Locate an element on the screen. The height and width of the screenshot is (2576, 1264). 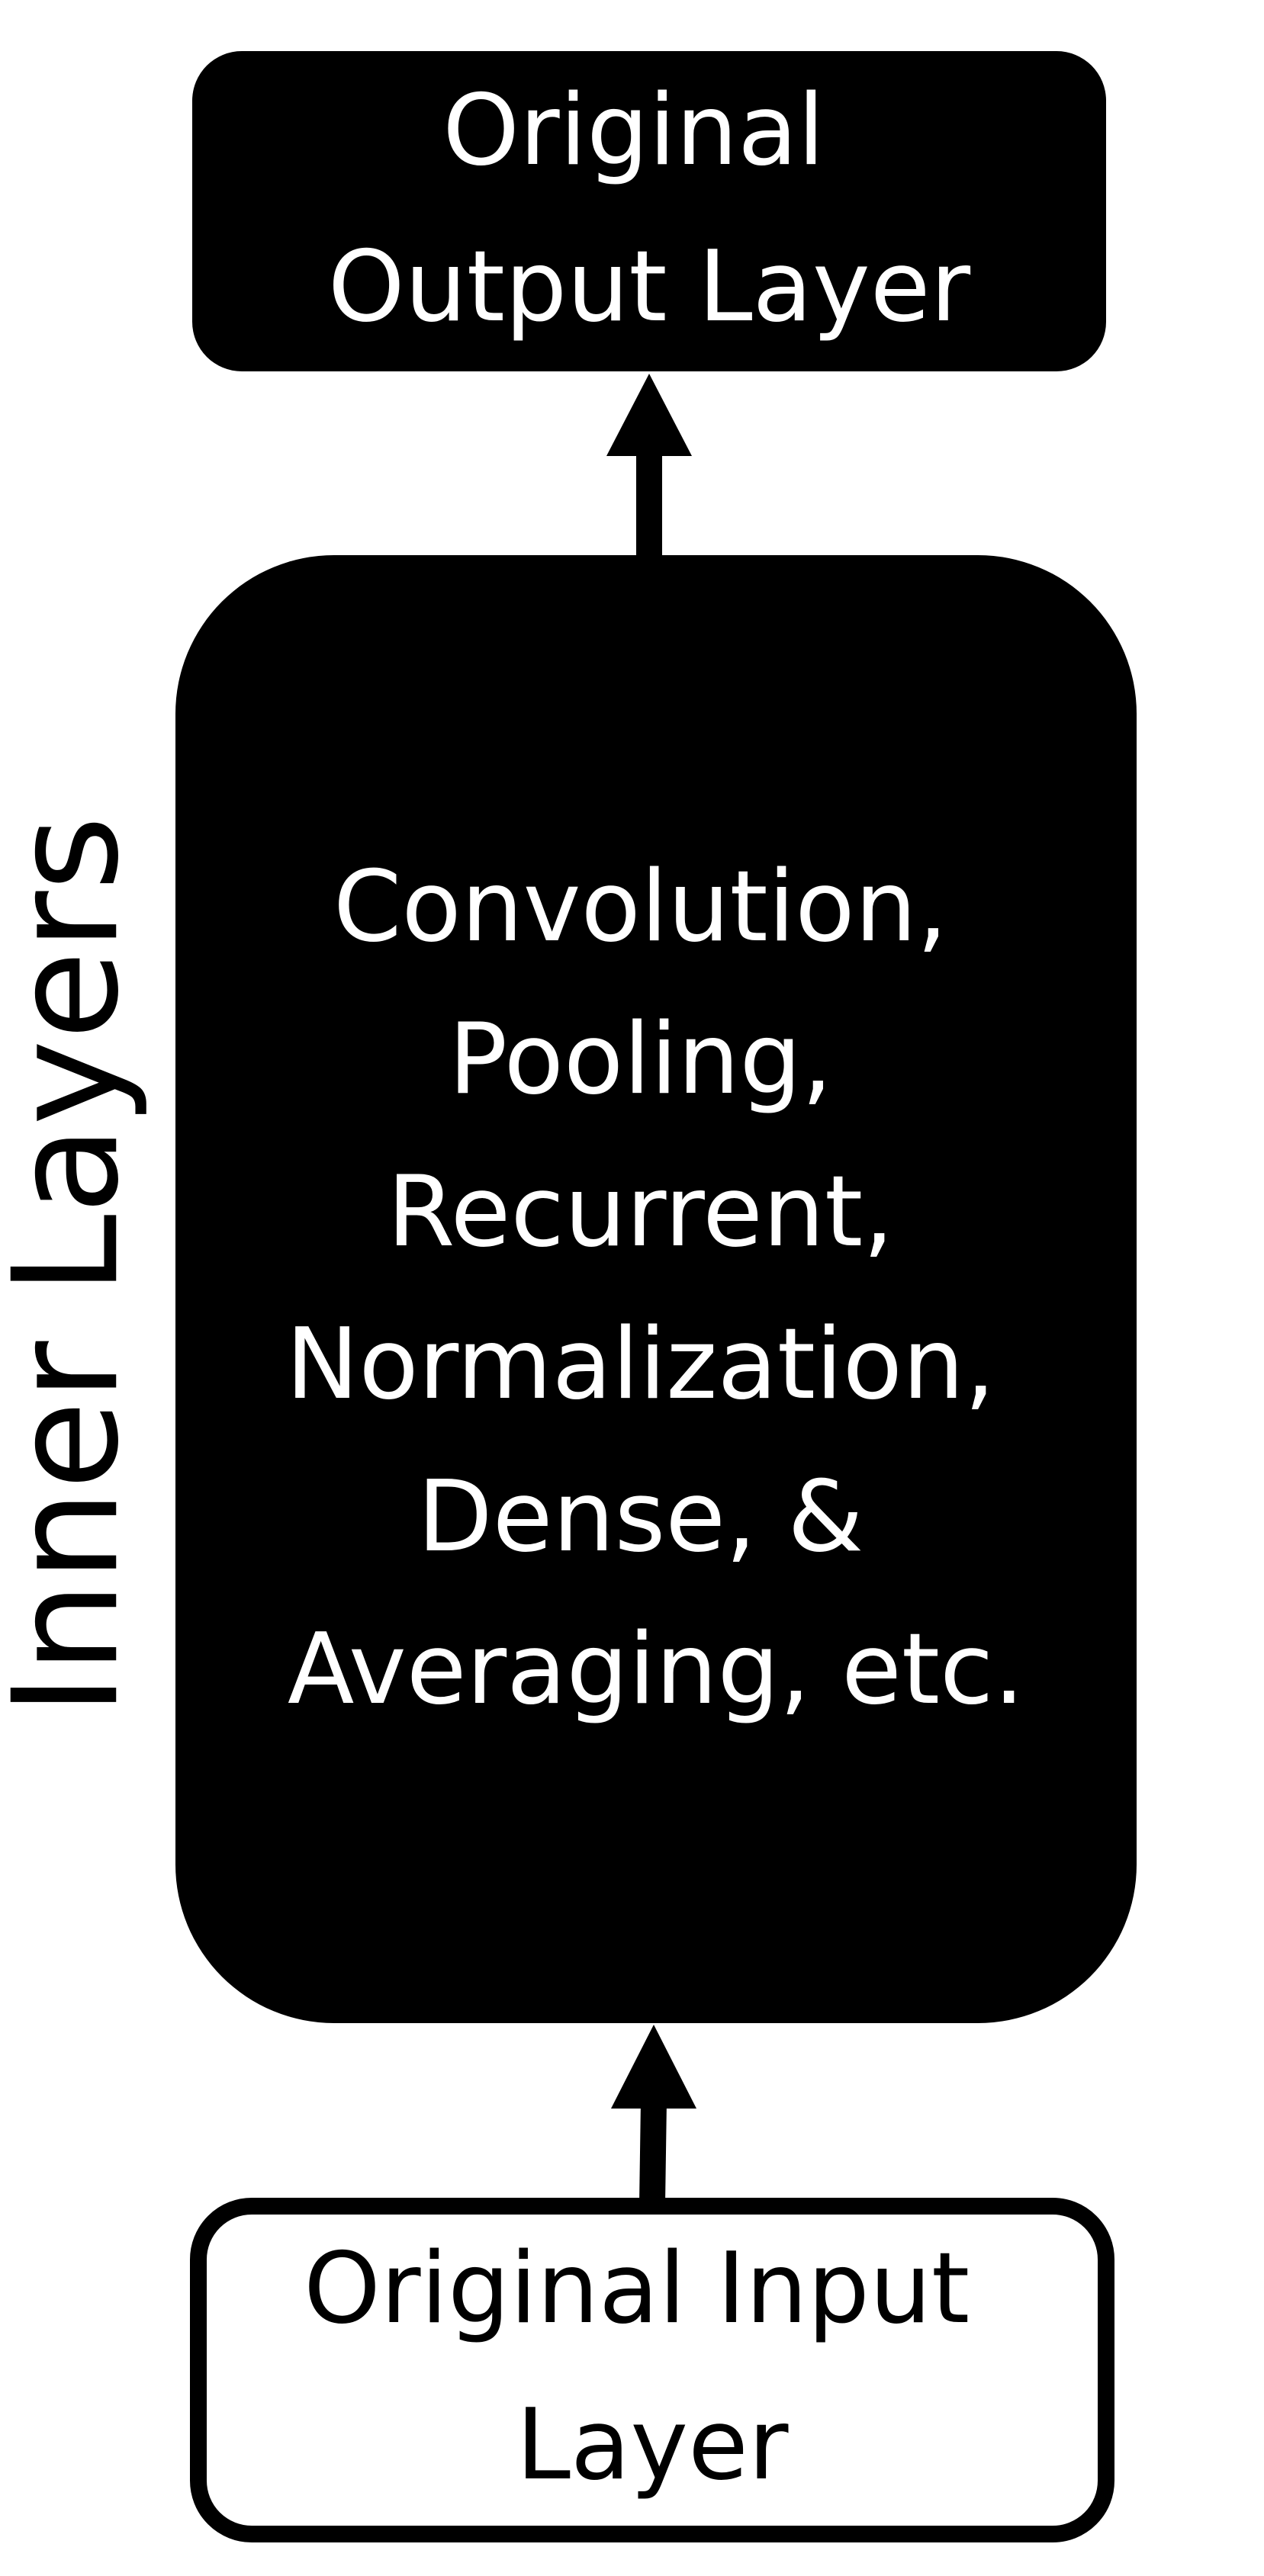
inner-layers-label-line-4: Normalization, is located at coordinates (640, 1364).